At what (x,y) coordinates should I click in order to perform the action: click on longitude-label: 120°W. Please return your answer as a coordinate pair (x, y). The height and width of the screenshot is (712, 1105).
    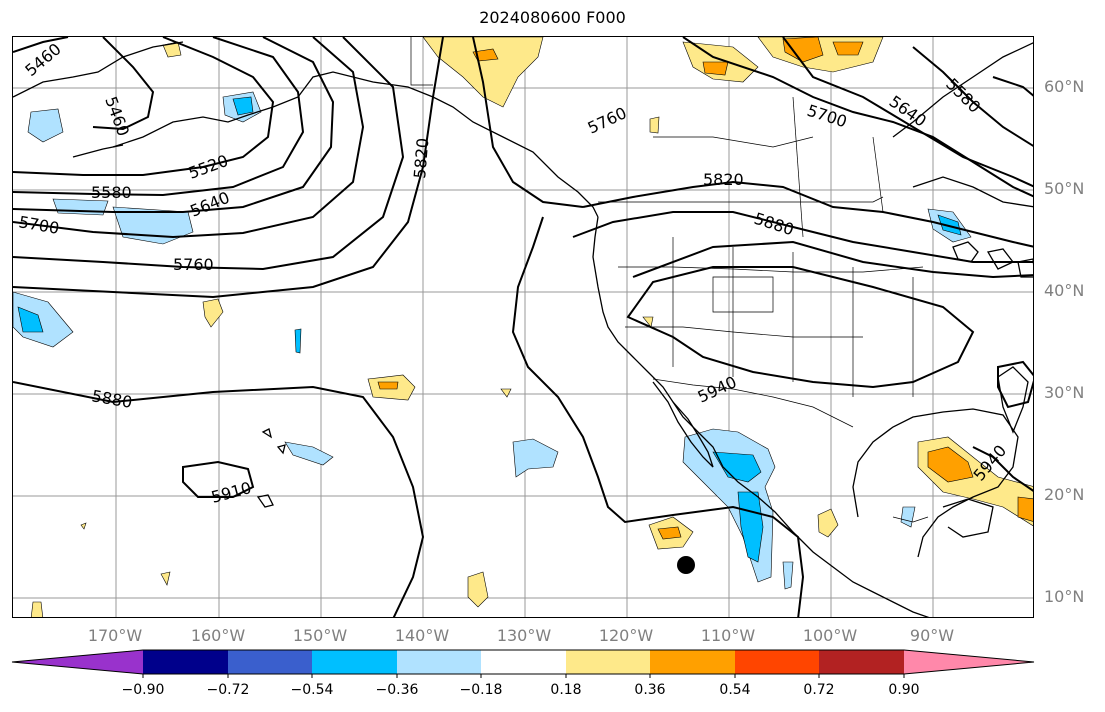
    Looking at the image, I should click on (626, 635).